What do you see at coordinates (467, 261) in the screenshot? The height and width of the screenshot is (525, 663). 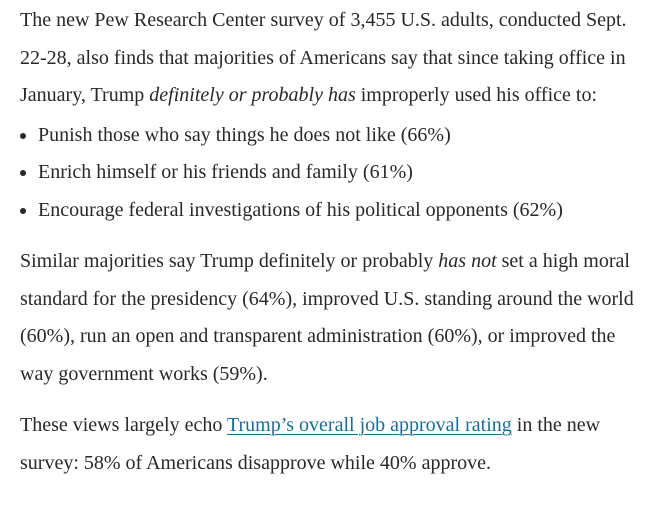 I see `emphasis-has-not: has not` at bounding box center [467, 261].